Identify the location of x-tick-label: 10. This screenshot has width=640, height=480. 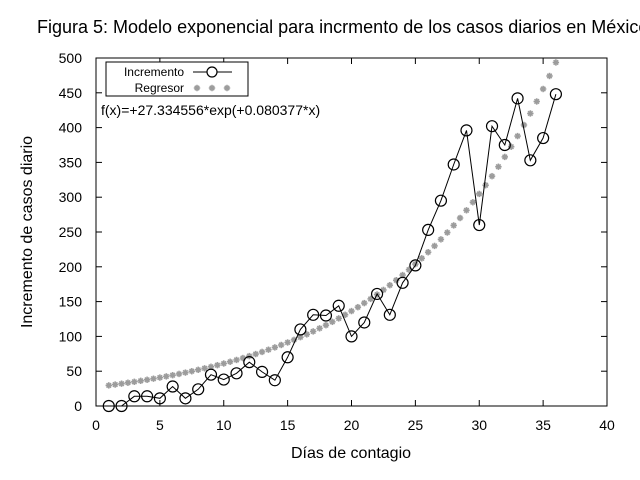
(224, 425).